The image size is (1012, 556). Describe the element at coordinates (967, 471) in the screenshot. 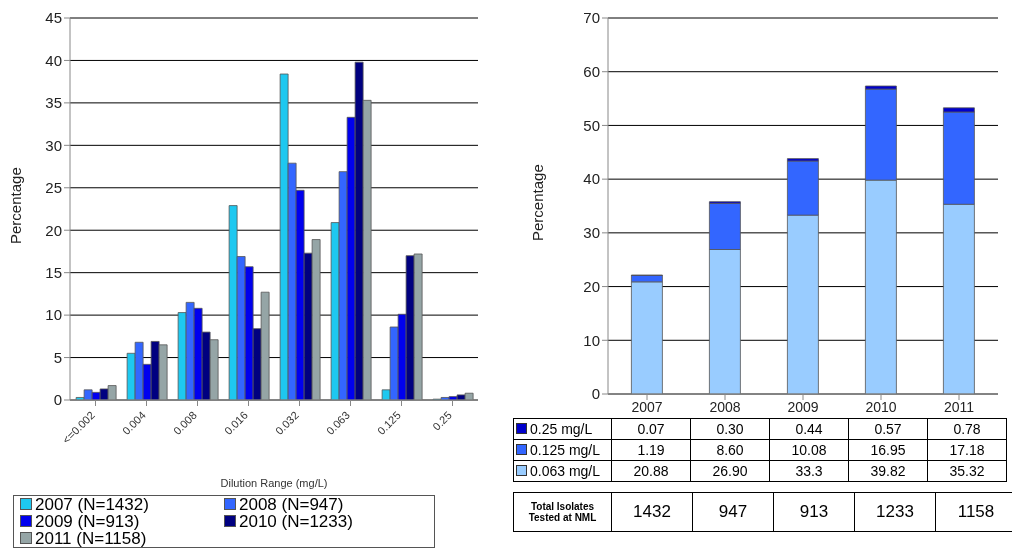

I see `data-label: 35.32` at that location.